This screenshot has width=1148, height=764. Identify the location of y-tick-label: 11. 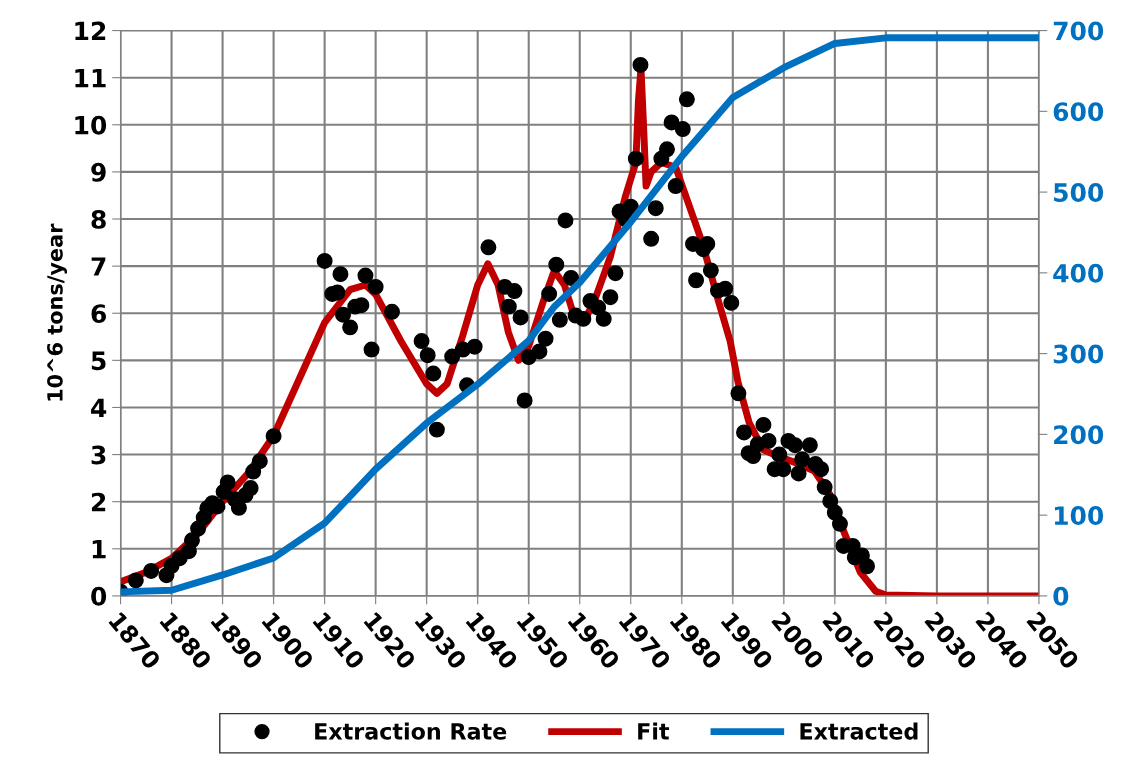
(90, 78).